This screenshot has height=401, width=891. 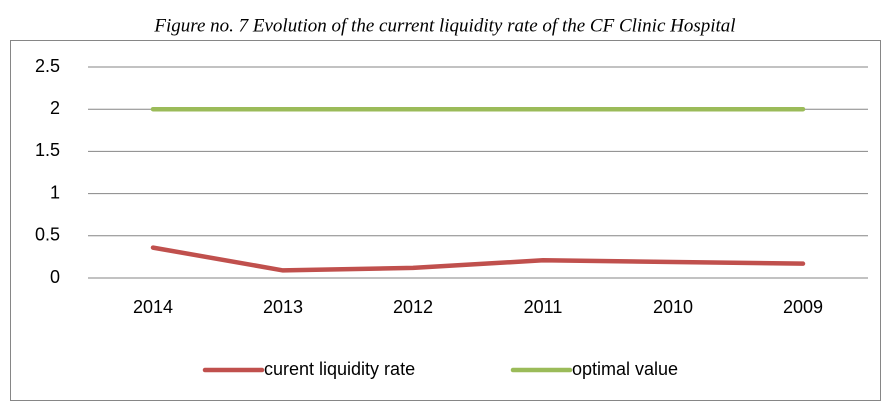 I want to click on x-tick-label: 2010, so click(x=673, y=307).